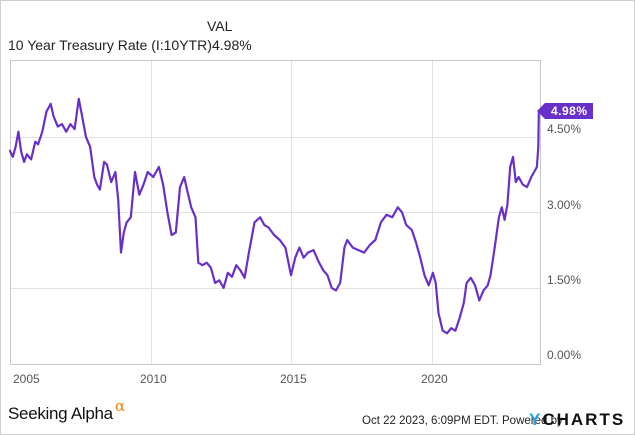  What do you see at coordinates (434, 379) in the screenshot?
I see `x-tick-2020: 2020` at bounding box center [434, 379].